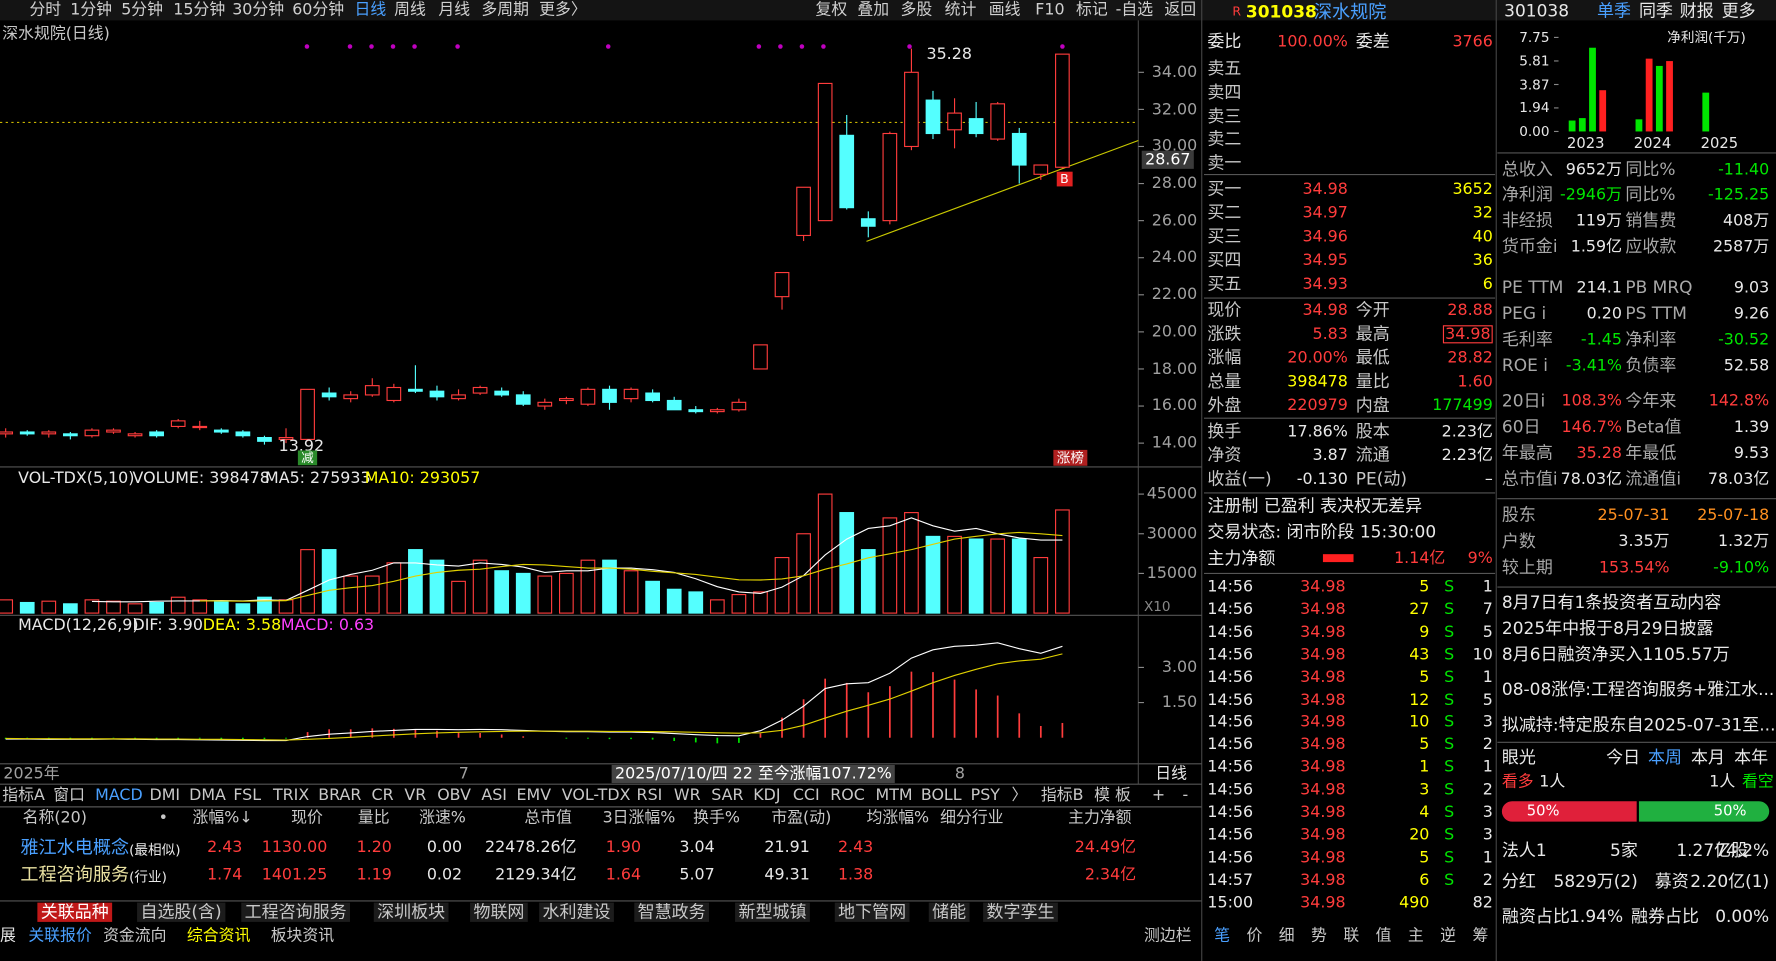 Image resolution: width=1776 pixels, height=961 pixels. I want to click on field-value: 0.20, so click(1604, 313).